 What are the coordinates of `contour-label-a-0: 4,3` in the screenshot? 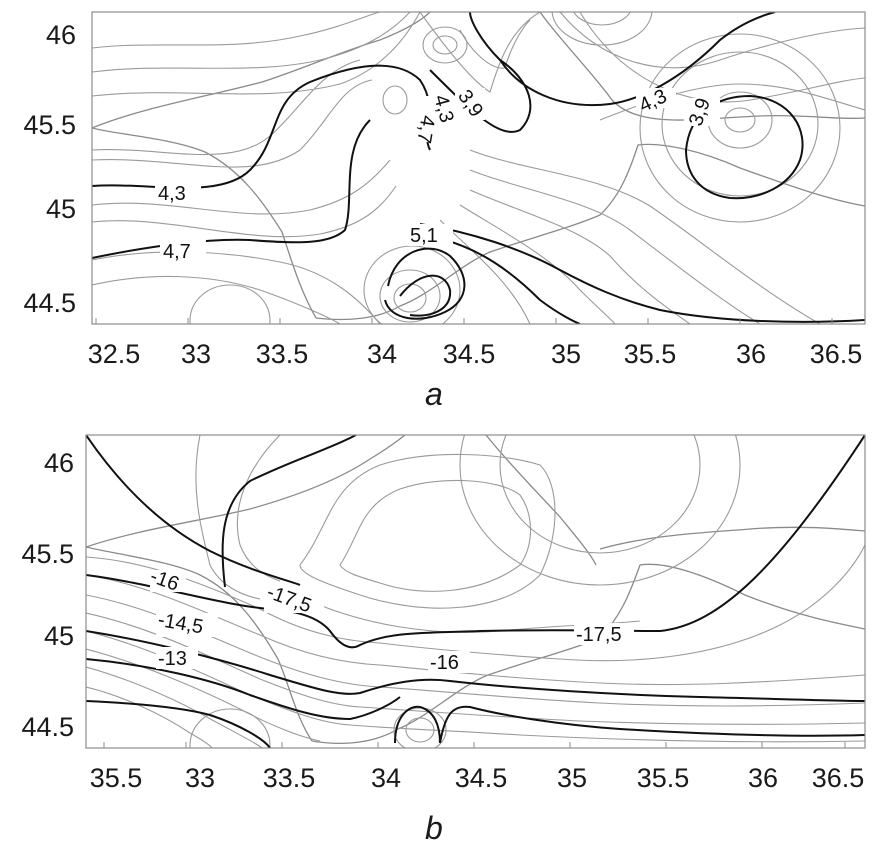 It's located at (172, 194).